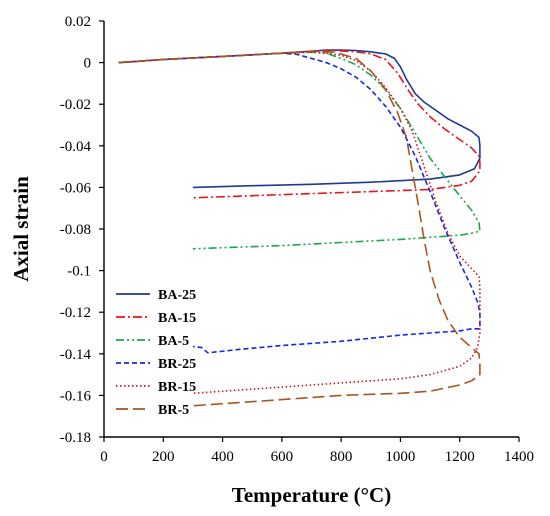  Describe the element at coordinates (173, 410) in the screenshot. I see `legend-label-br-5: BR-5` at that location.